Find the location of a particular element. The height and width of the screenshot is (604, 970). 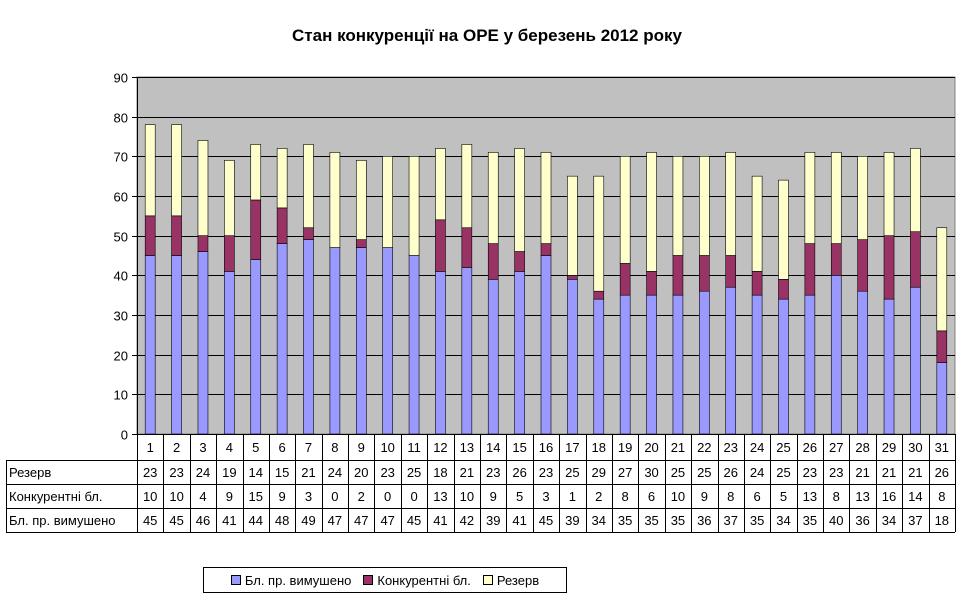

x-category-label: 24 is located at coordinates (757, 447).